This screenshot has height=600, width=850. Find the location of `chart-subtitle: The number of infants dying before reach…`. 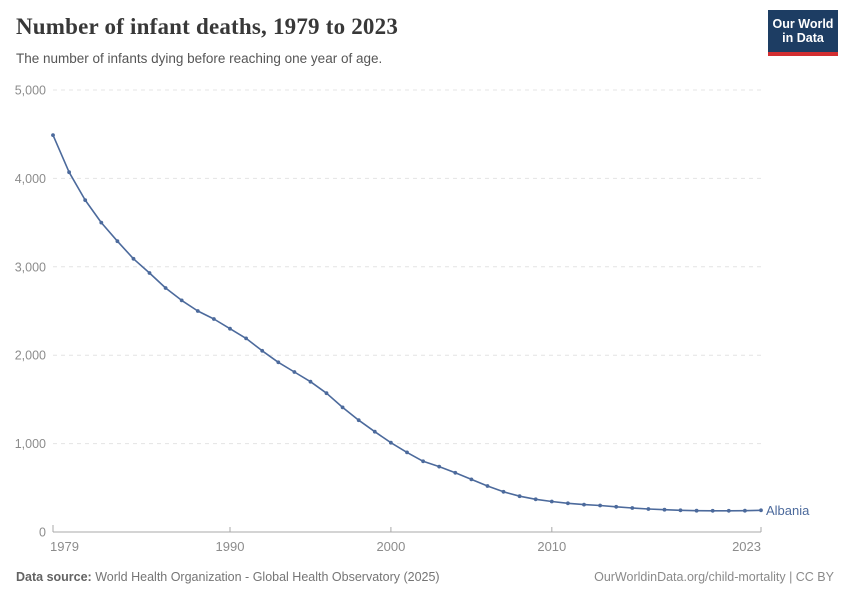

chart-subtitle: The number of infants dying before reach… is located at coordinates (199, 58).